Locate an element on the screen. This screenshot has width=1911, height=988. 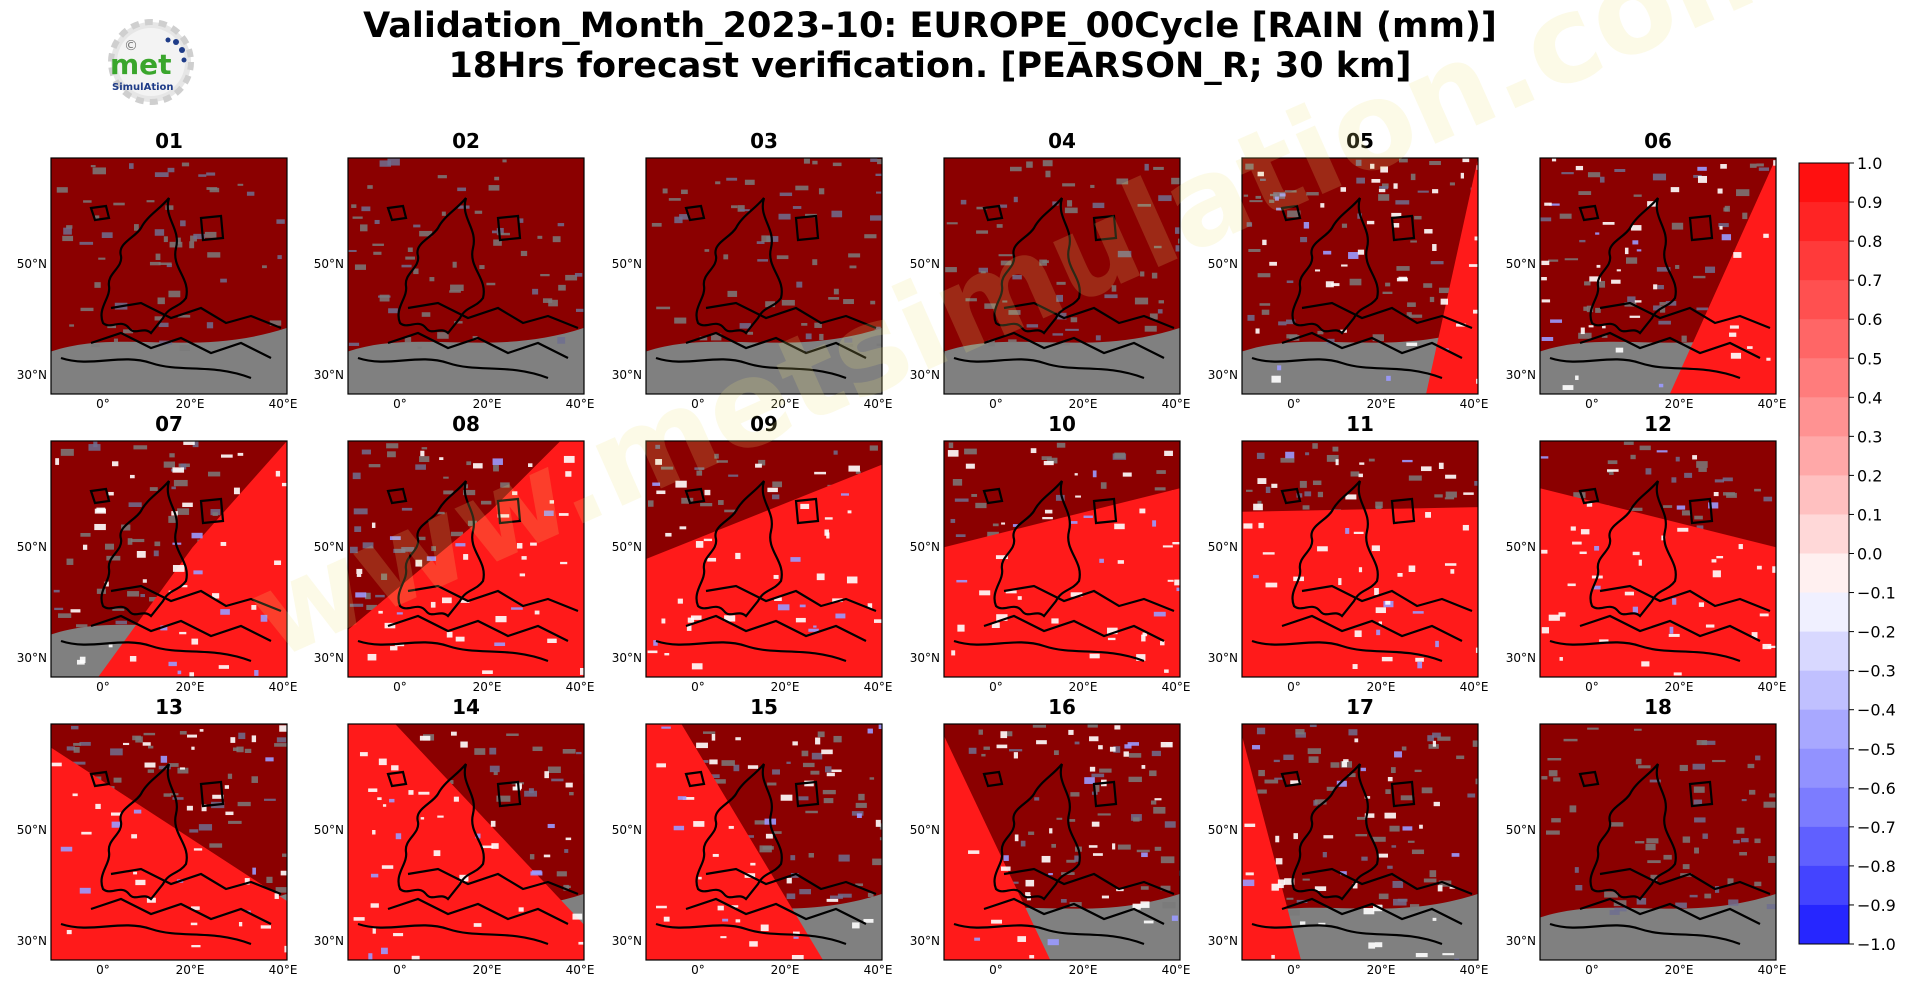
gear-logo-icon: © met SimulAtion is located at coordinates (151, 62).